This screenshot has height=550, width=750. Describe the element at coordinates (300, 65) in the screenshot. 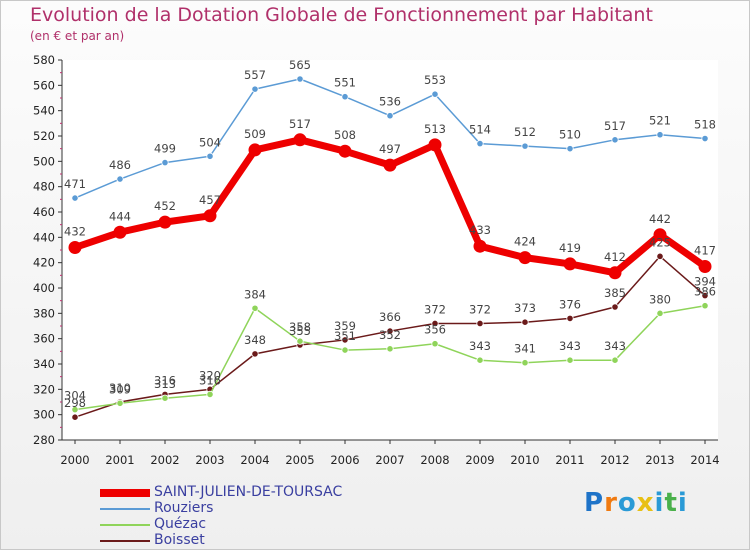

I see `data-label: 565` at that location.